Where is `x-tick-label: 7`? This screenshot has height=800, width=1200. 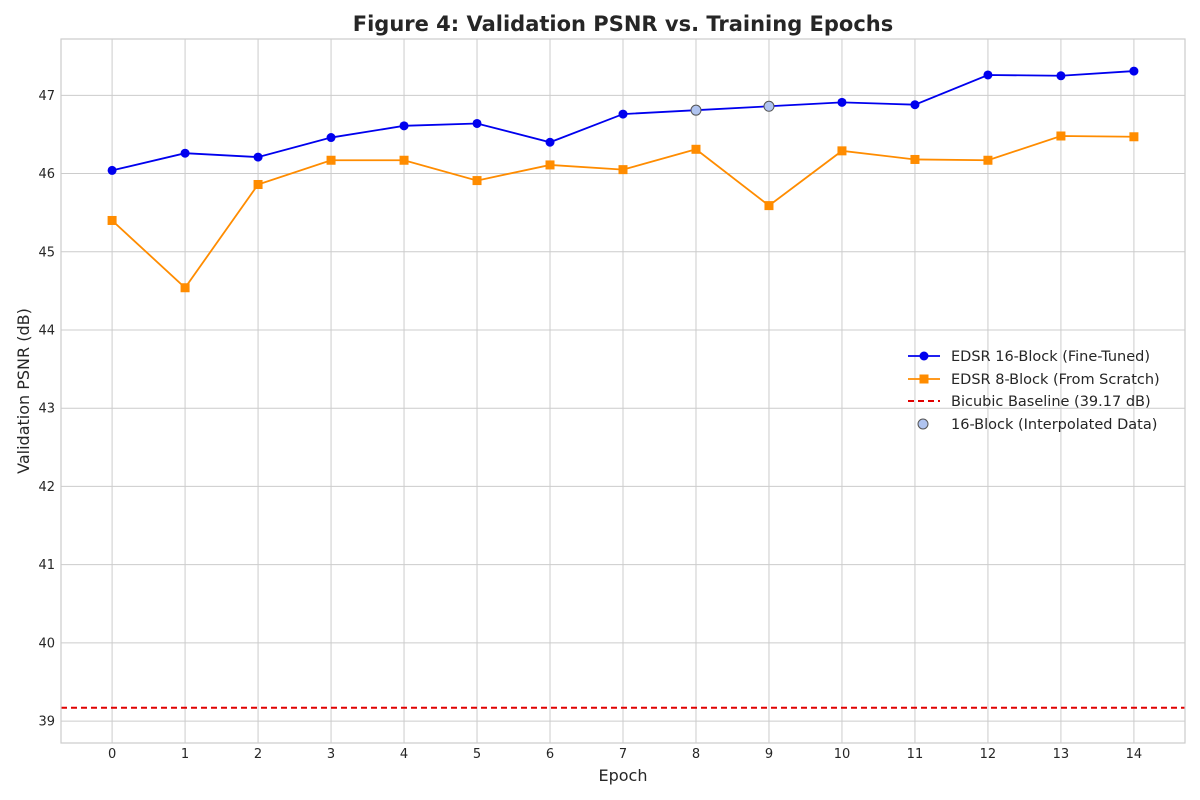 x-tick-label: 7 is located at coordinates (623, 754).